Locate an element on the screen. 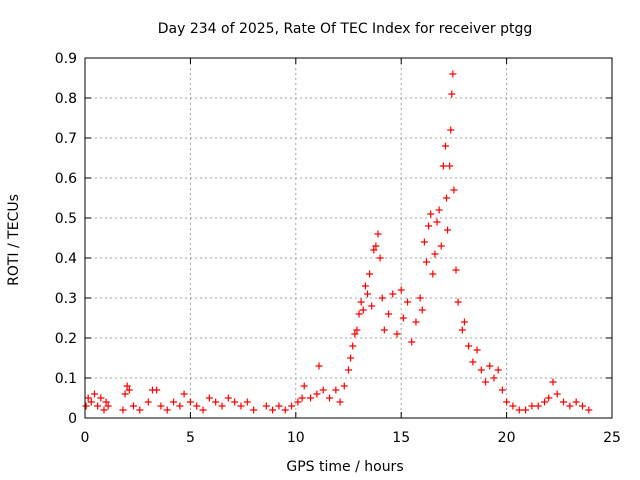  x-tick-label: 20 is located at coordinates (507, 438).